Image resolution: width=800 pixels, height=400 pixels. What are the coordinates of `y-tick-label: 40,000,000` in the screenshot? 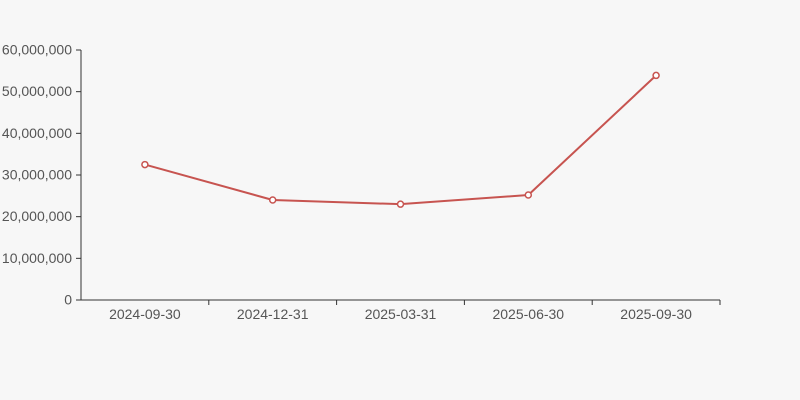 It's located at (37, 133).